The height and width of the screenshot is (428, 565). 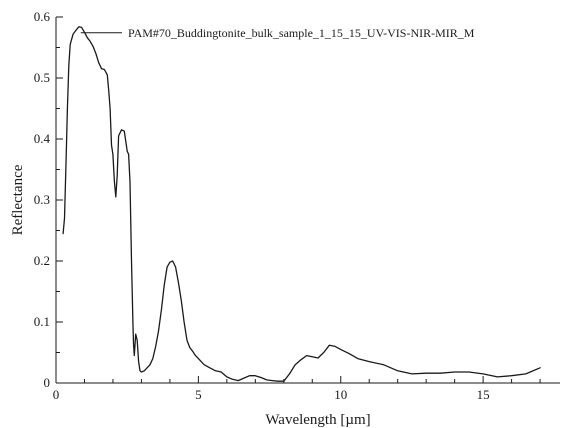 I want to click on y-tick-label: 0.3, so click(x=42, y=199).